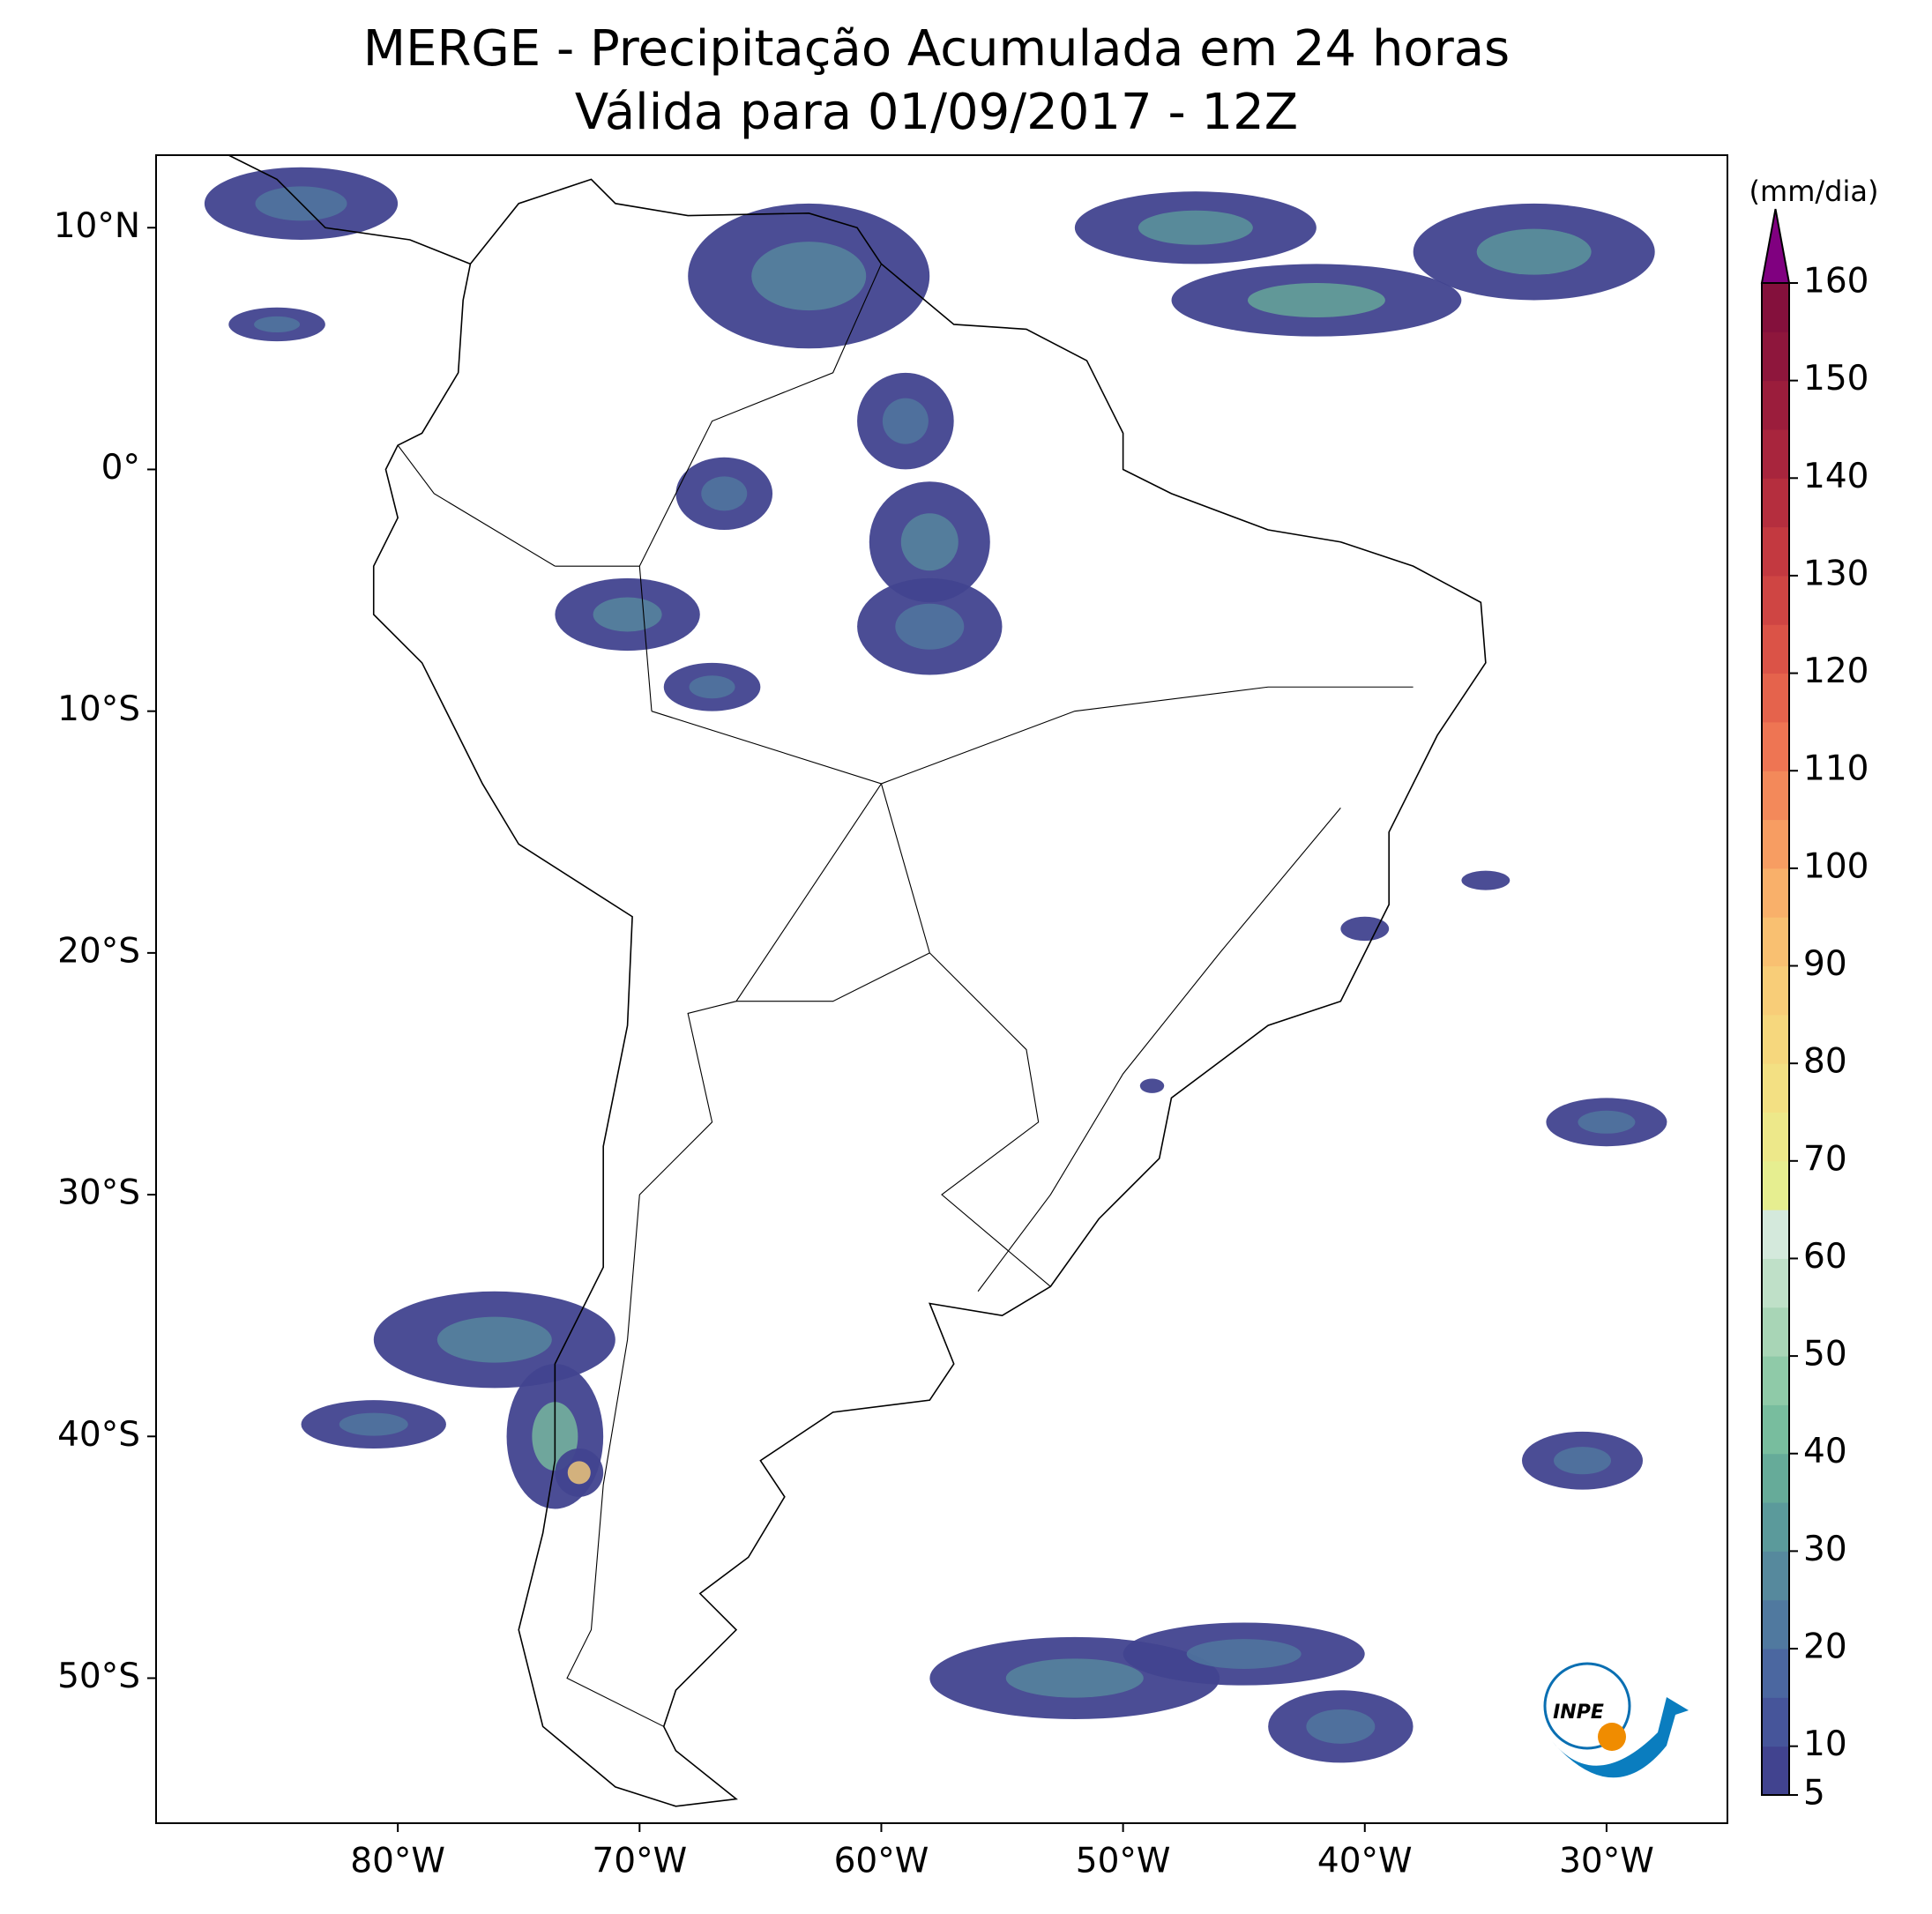 This screenshot has height=1914, width=1932. What do you see at coordinates (1836, 866) in the screenshot?
I see `colorbar-tick-label: 100` at bounding box center [1836, 866].